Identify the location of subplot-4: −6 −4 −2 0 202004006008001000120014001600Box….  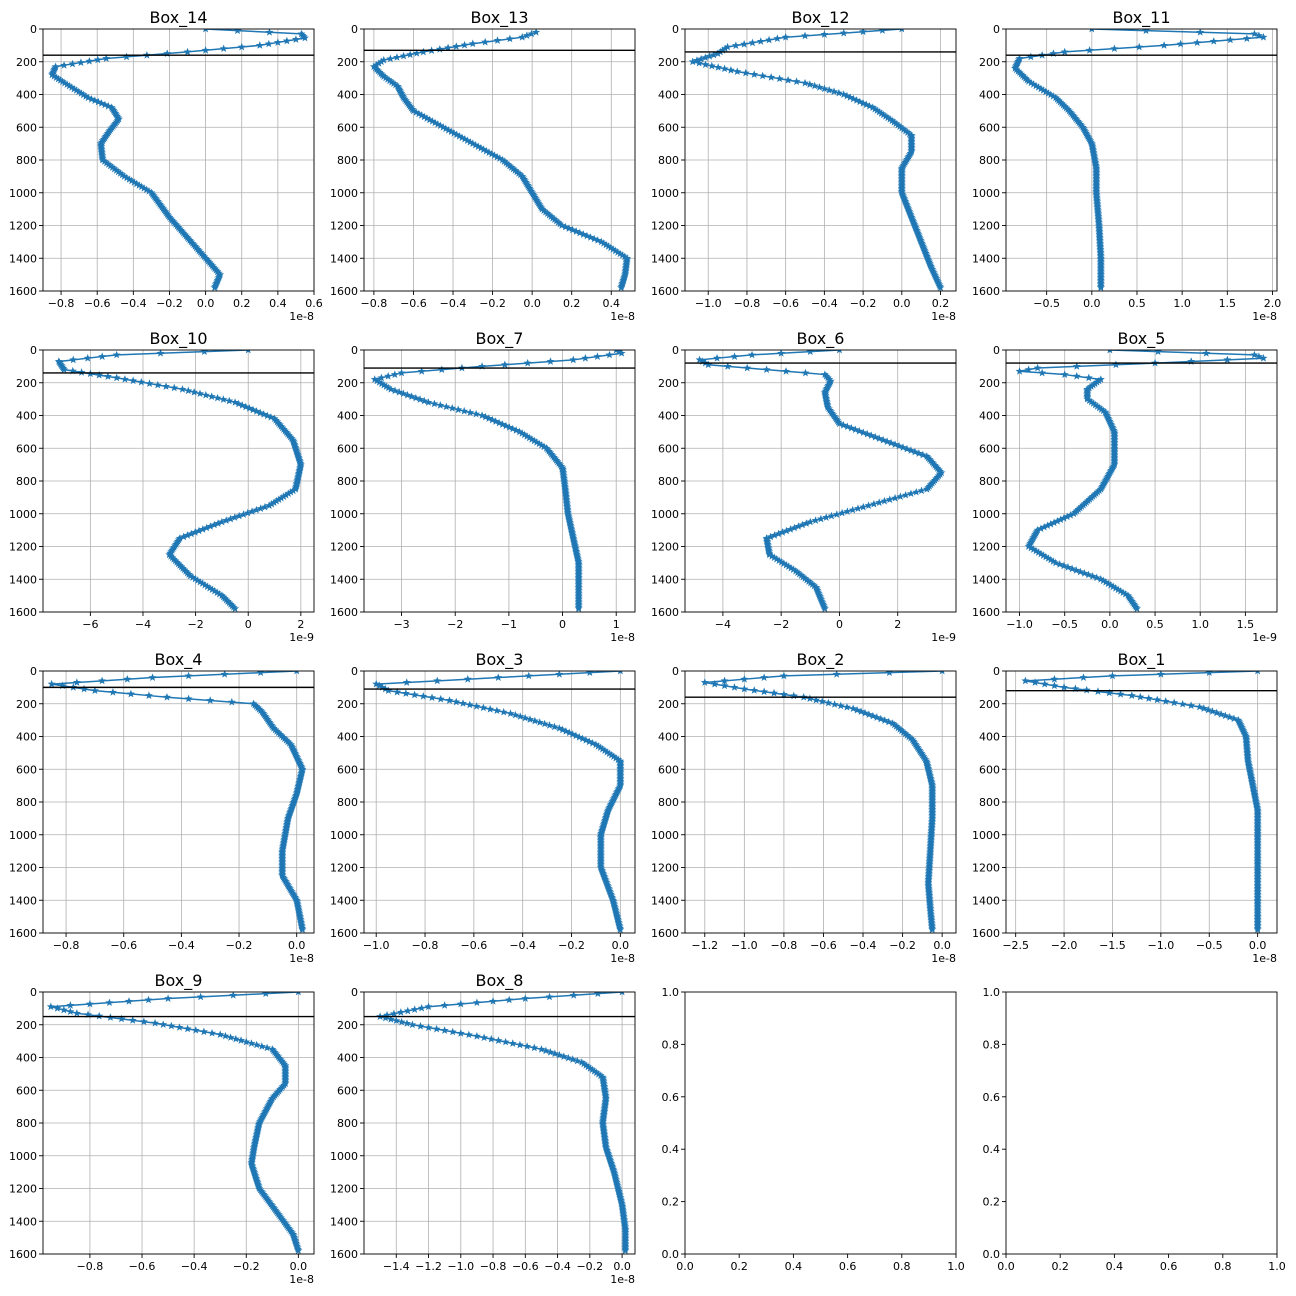
(162, 486).